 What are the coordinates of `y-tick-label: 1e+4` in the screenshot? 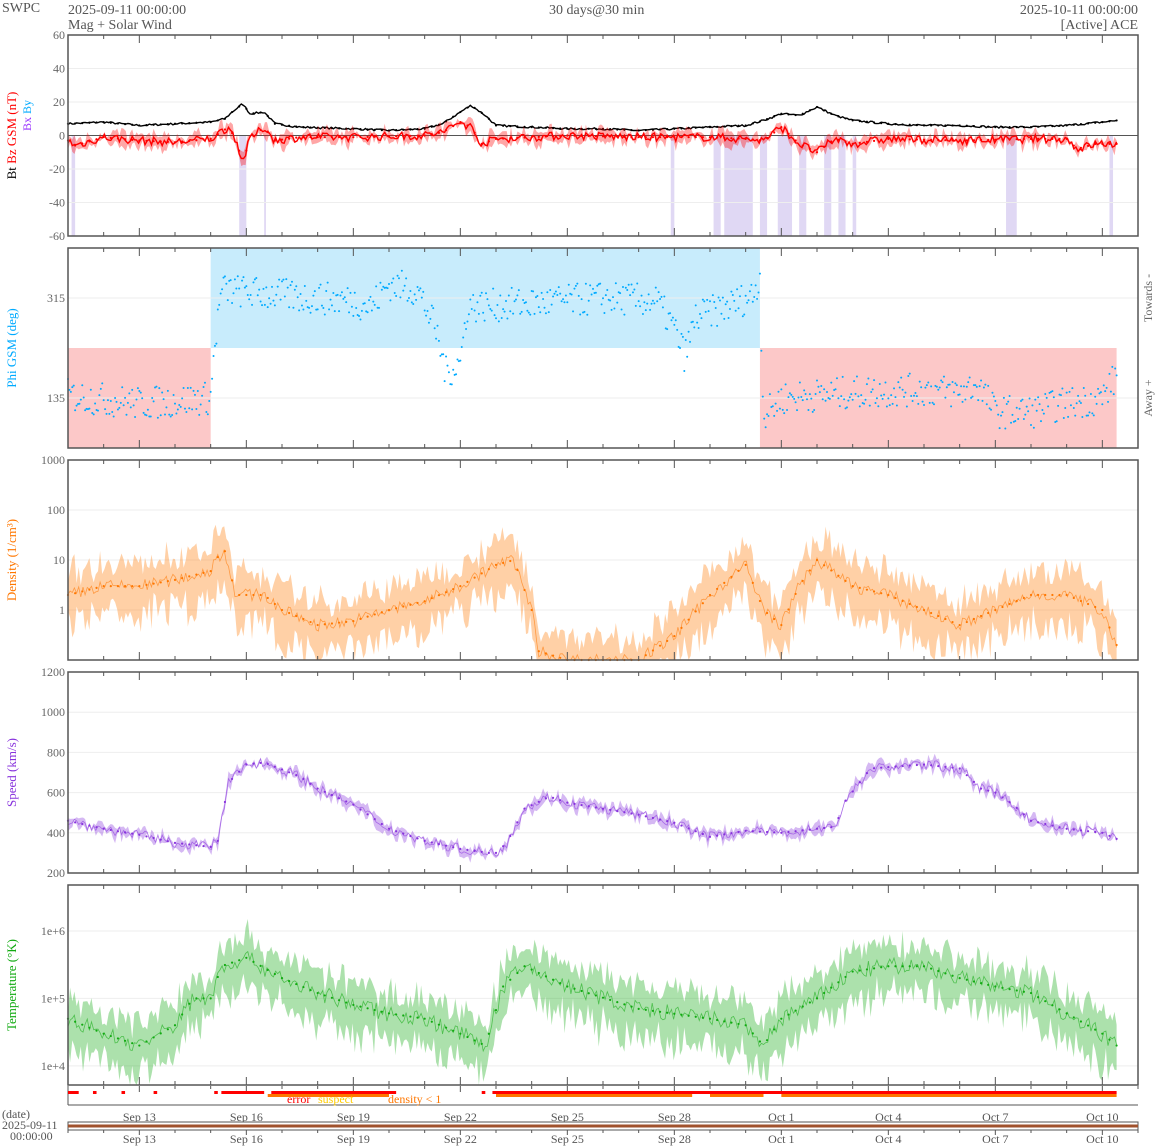 It's located at (53, 1066).